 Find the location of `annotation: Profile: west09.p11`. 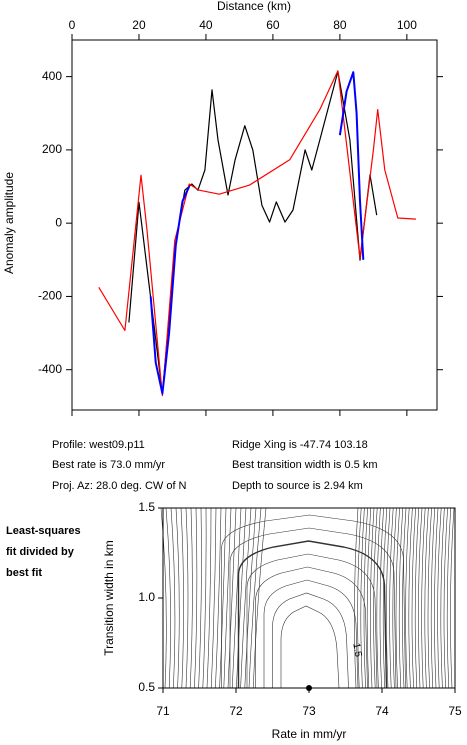

annotation: Profile: west09.p11 is located at coordinates (98, 445).